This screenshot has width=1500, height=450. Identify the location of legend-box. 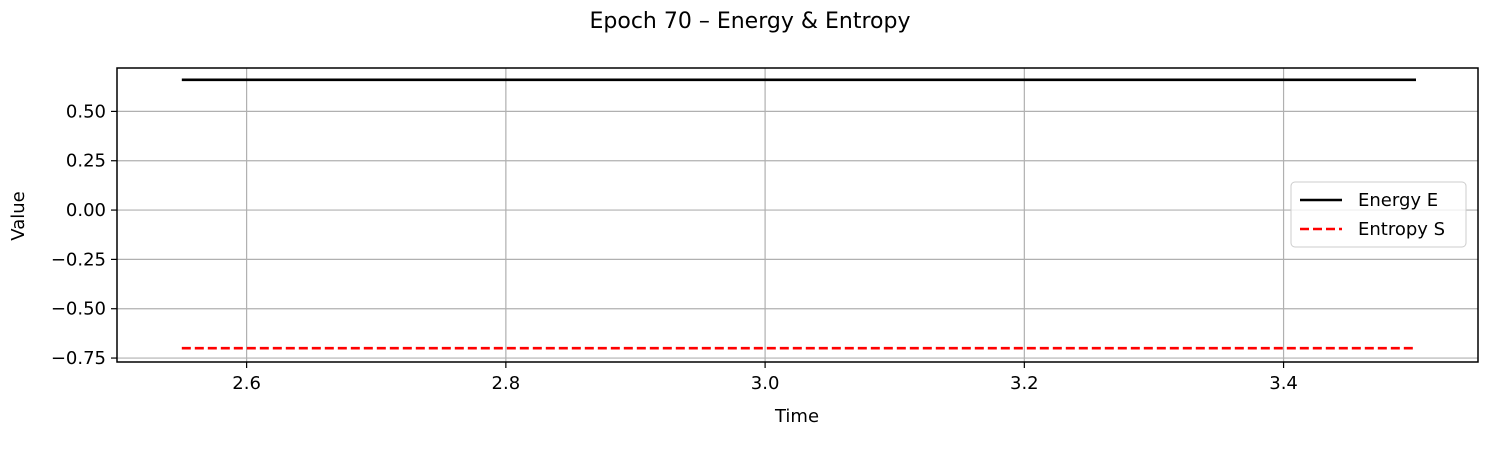
(1378, 214).